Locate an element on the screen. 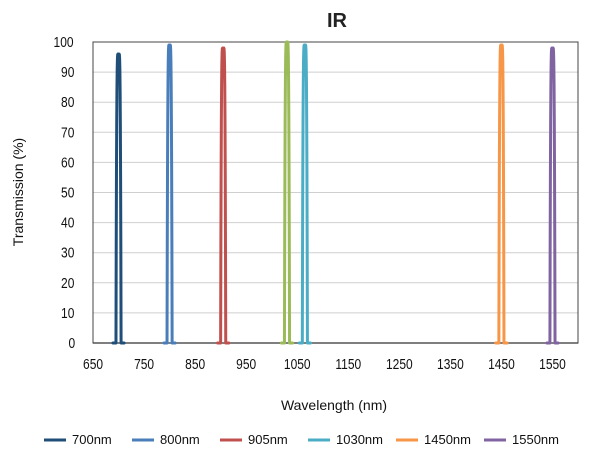 The image size is (604, 457). y-tick-label: 40 is located at coordinates (68, 222).